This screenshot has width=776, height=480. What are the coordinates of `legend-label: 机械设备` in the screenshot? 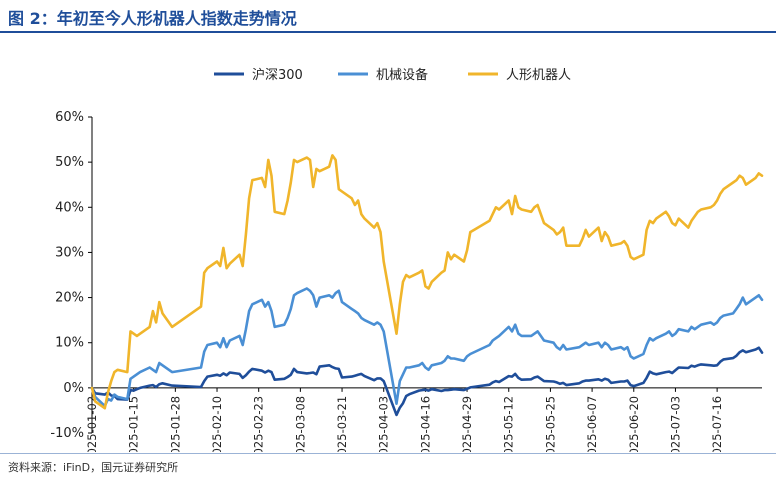 It's located at (402, 75).